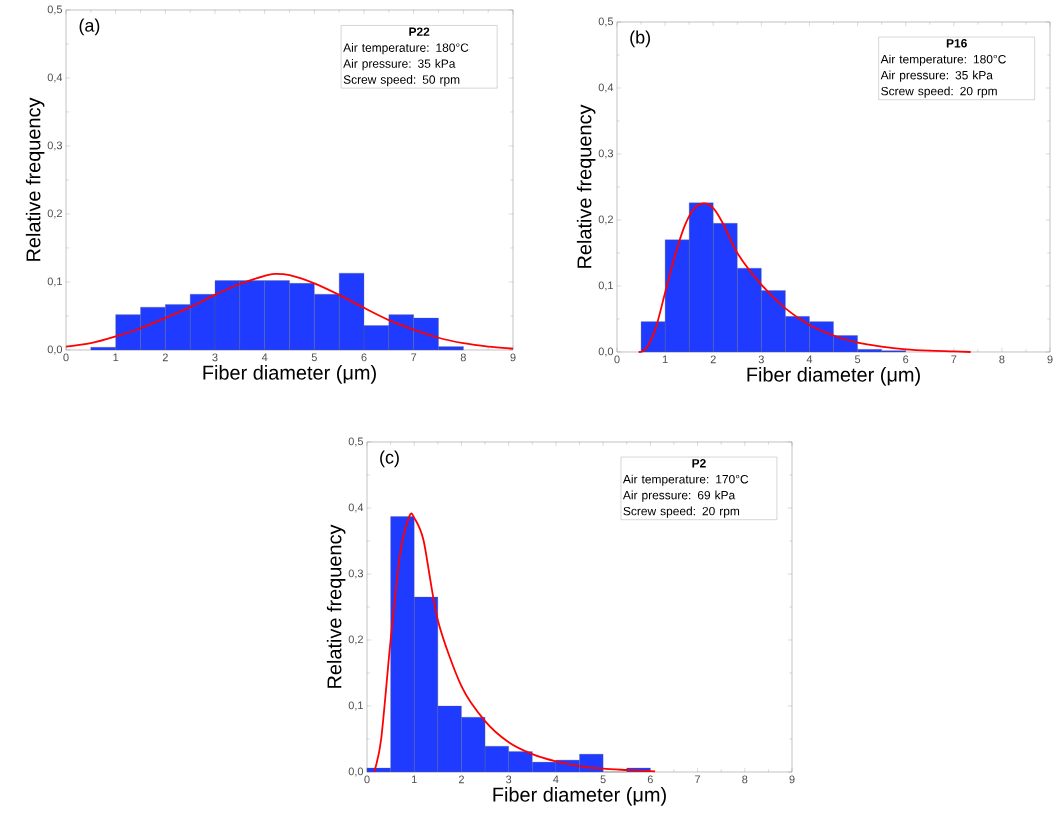 This screenshot has width=1062, height=821. I want to click on annotation: P22, so click(419, 31).